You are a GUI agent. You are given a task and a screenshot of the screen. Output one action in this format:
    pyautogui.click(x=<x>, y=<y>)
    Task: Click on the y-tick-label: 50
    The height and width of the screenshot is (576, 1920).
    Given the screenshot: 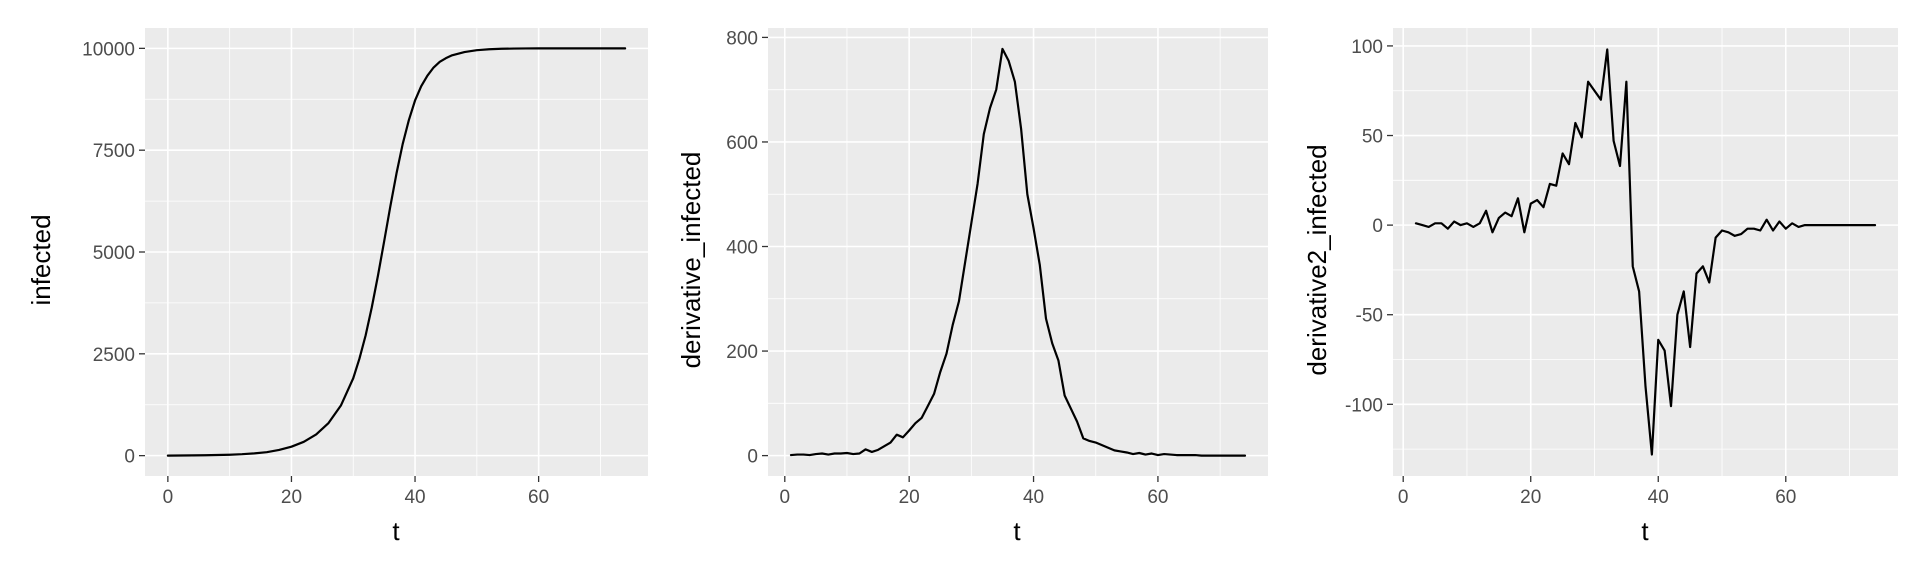 What is the action you would take?
    pyautogui.click(x=1372, y=137)
    